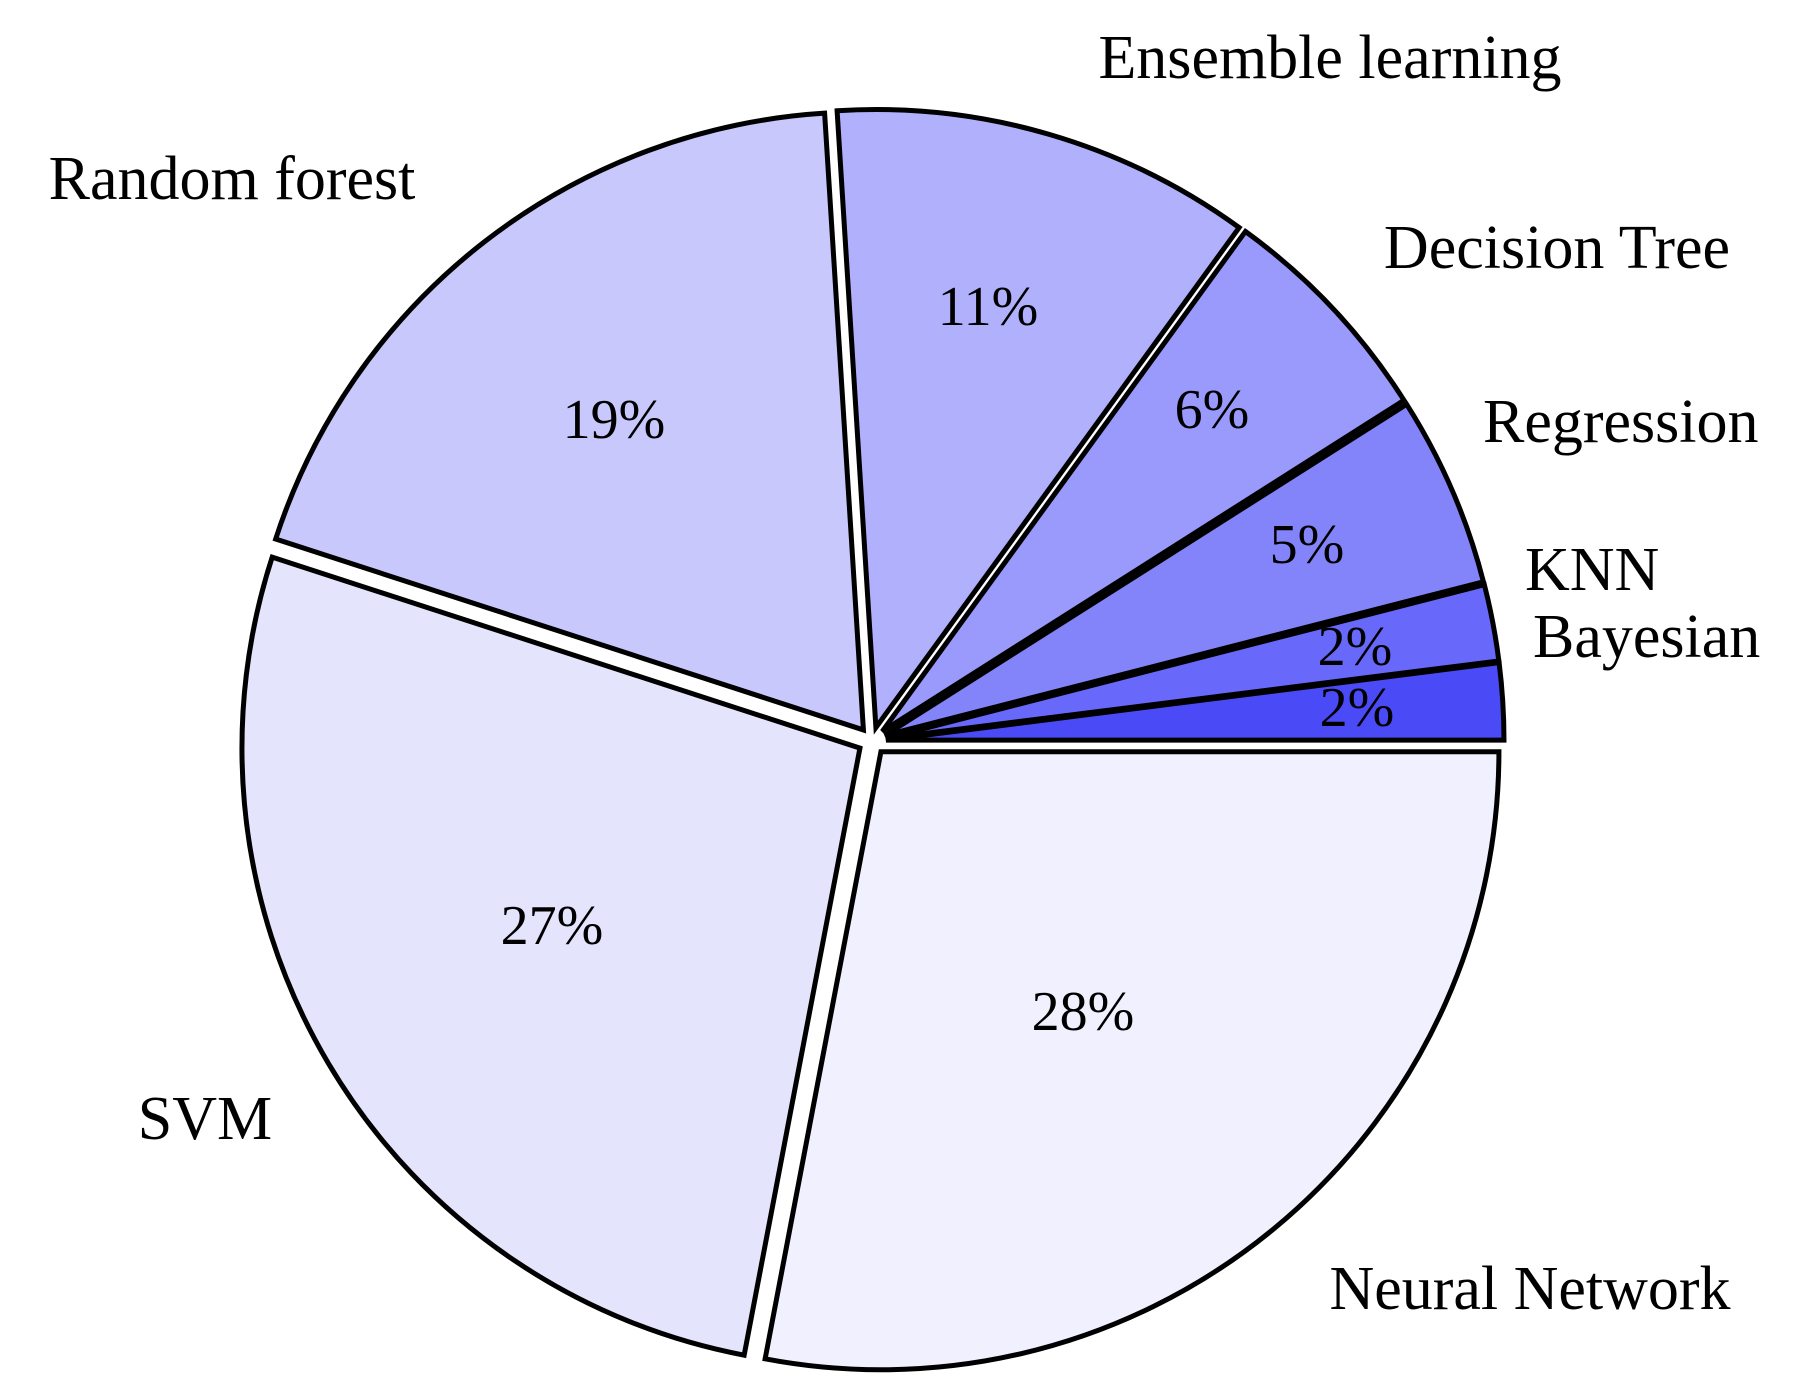  I want to click on pct-label-svm: 27%, so click(552, 926).